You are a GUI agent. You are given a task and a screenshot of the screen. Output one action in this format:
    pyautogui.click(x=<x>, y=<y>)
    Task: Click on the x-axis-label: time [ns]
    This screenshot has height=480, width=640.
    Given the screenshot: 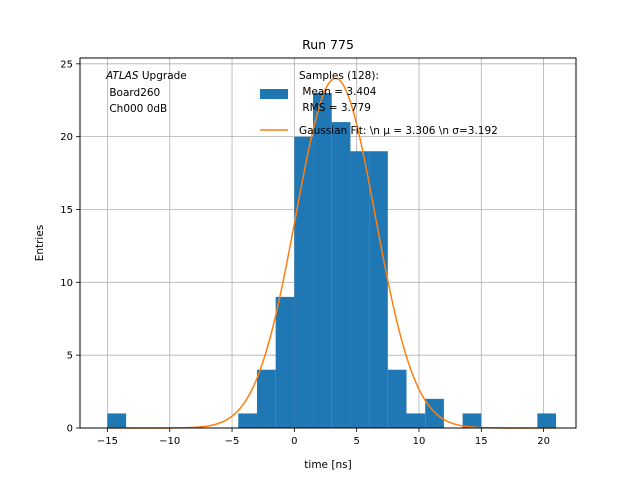 What is the action you would take?
    pyautogui.click(x=327, y=465)
    